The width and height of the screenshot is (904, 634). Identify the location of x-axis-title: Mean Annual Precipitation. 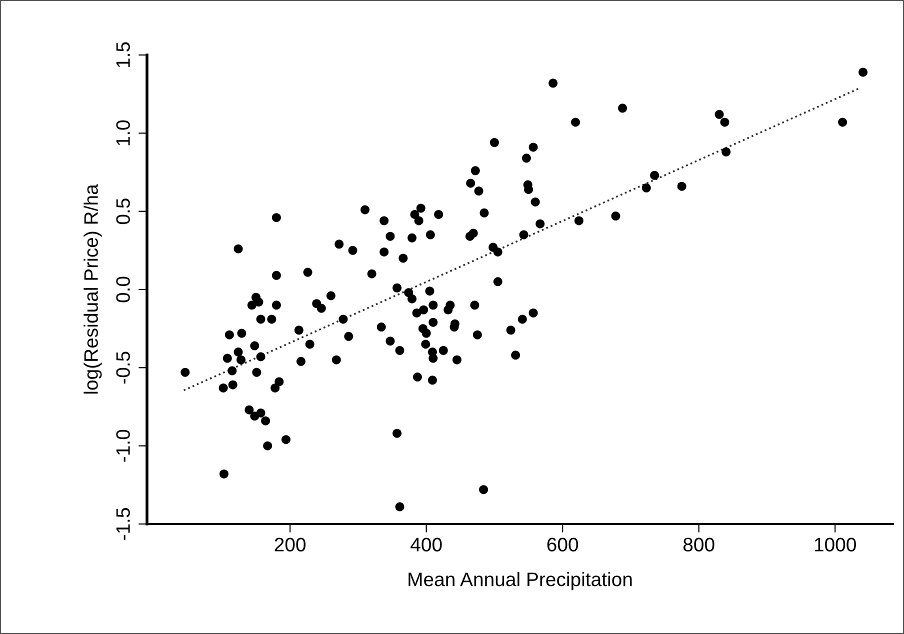
(520, 581).